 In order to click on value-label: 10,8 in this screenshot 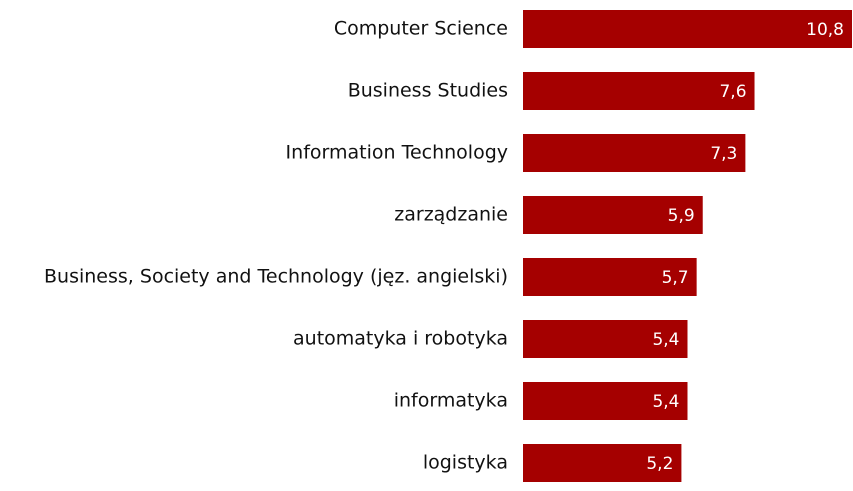, I will do `click(825, 30)`.